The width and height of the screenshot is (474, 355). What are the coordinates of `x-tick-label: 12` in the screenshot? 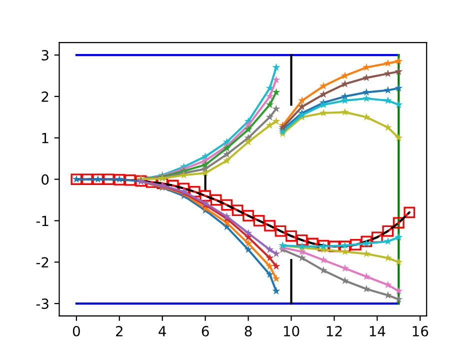 It's located at (334, 331).